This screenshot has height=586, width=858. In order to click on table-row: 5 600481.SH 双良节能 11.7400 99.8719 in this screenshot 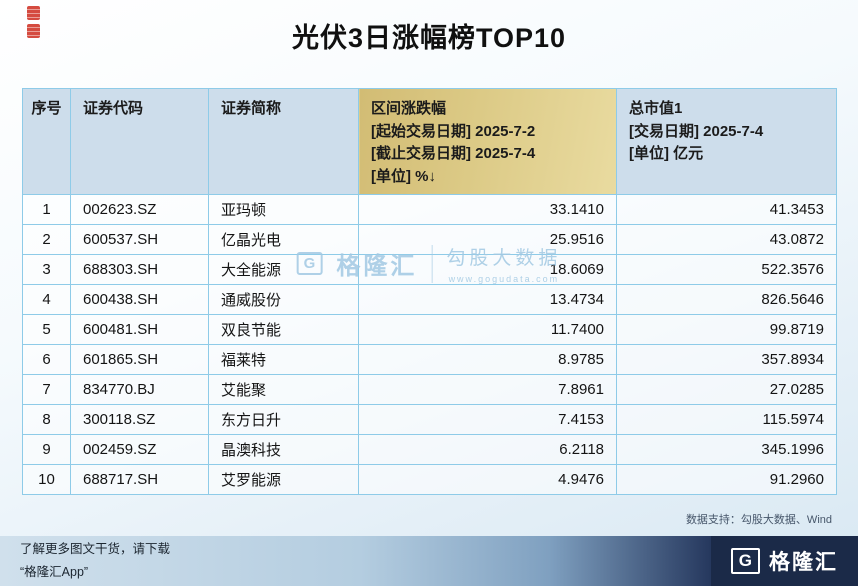, I will do `click(429, 329)`.